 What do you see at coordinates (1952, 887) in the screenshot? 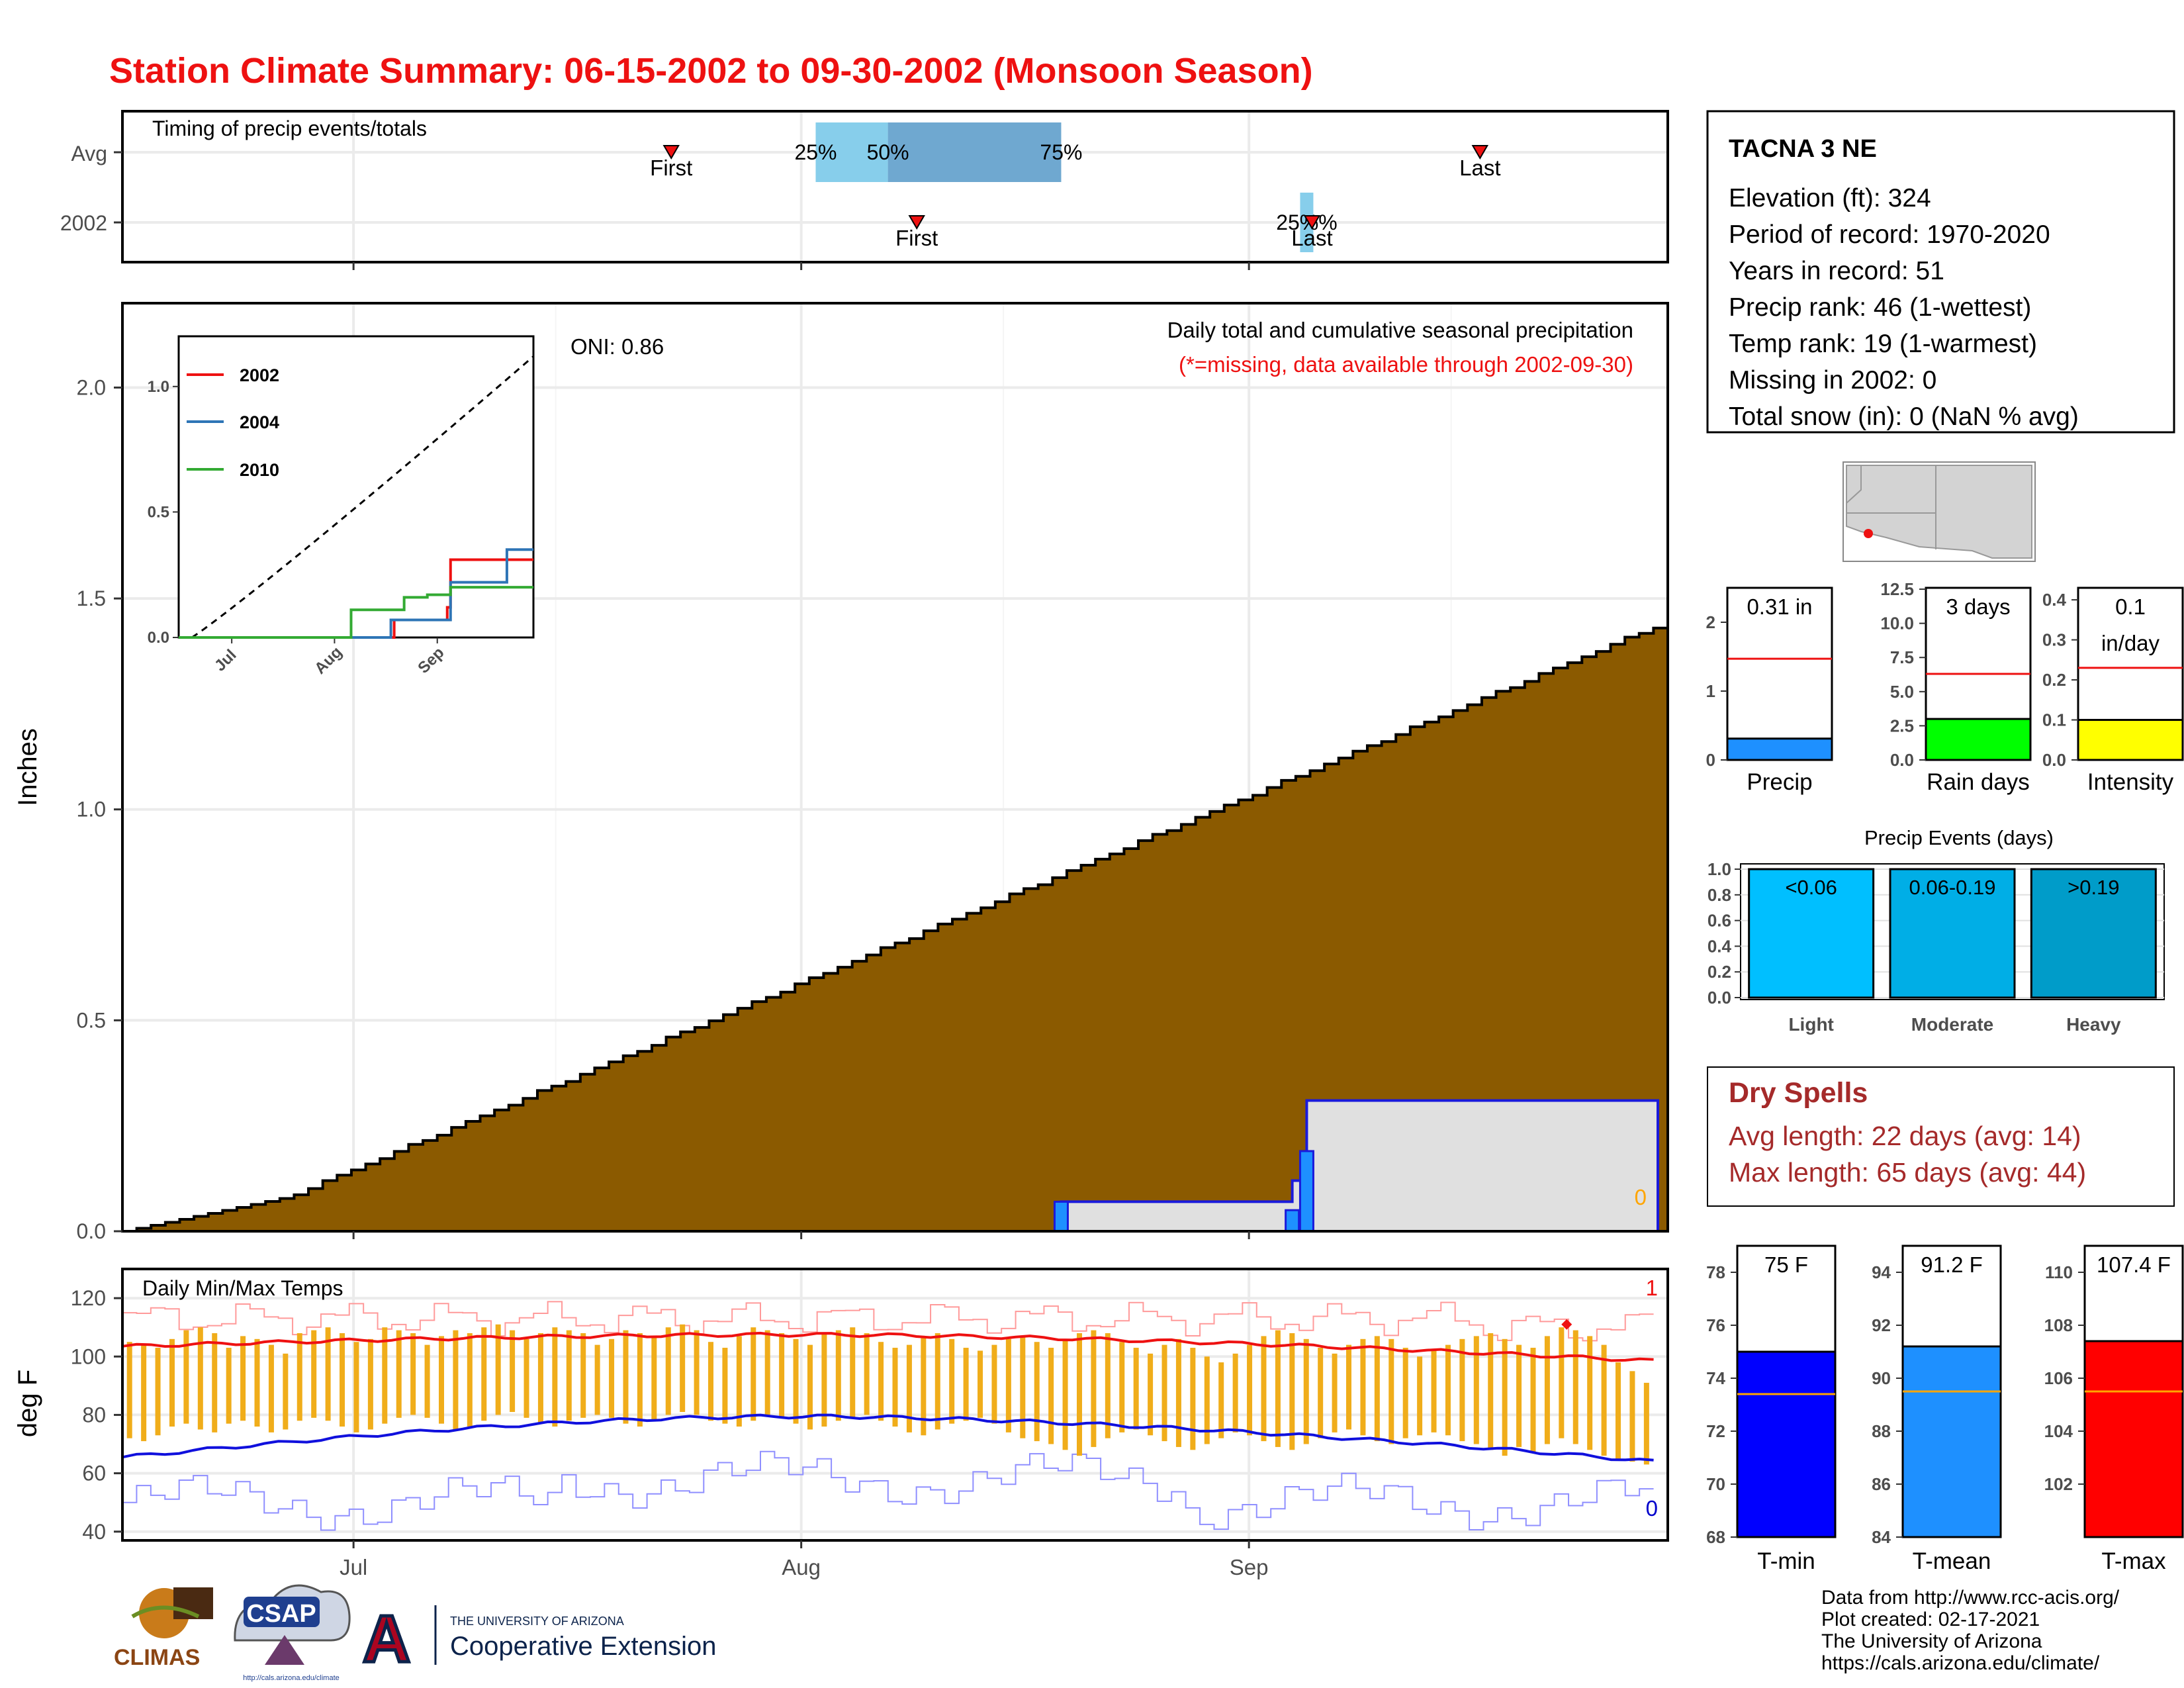
I see `event-range-label: 0.06-0.19` at bounding box center [1952, 887].